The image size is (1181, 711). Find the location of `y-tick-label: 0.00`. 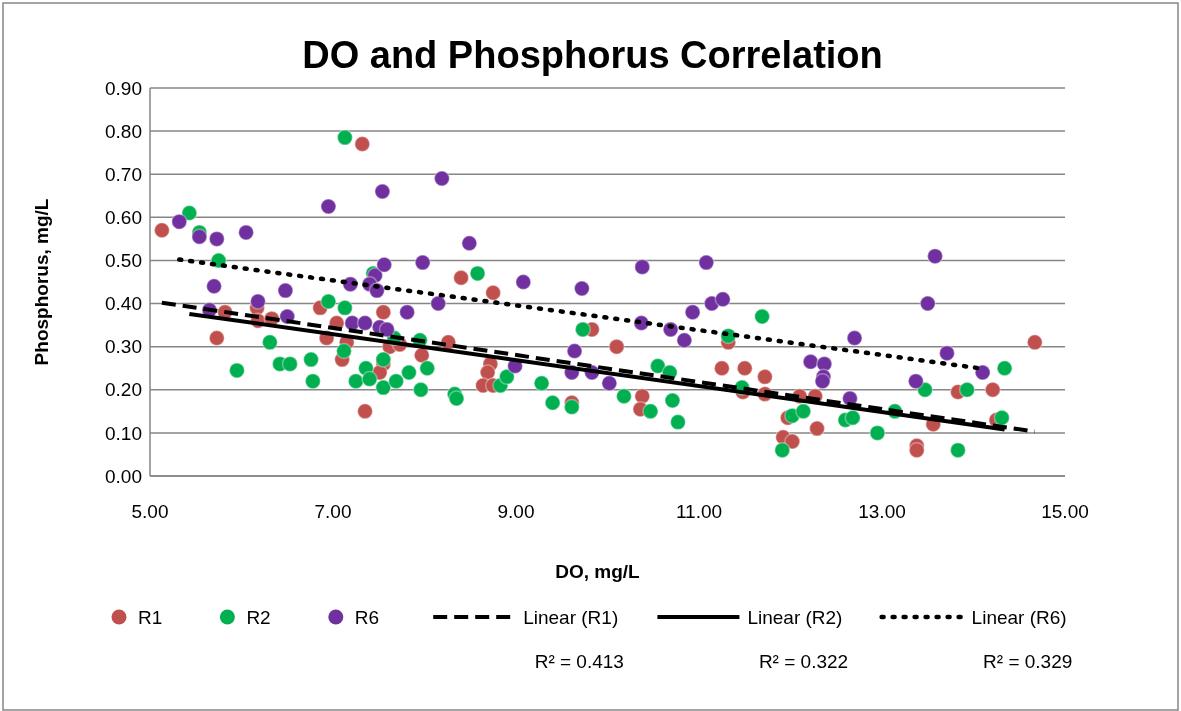

y-tick-label: 0.00 is located at coordinates (123, 476).